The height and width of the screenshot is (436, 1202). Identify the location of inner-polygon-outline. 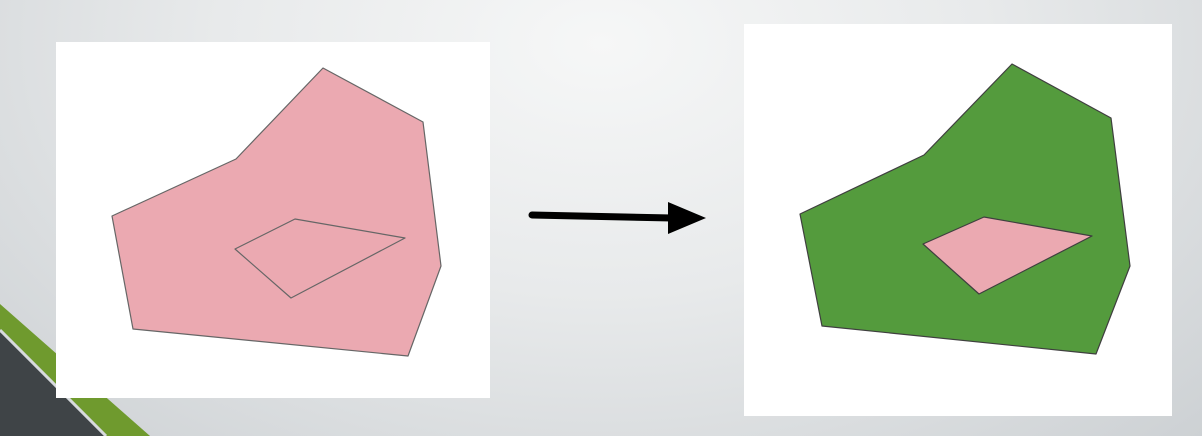
(320, 258).